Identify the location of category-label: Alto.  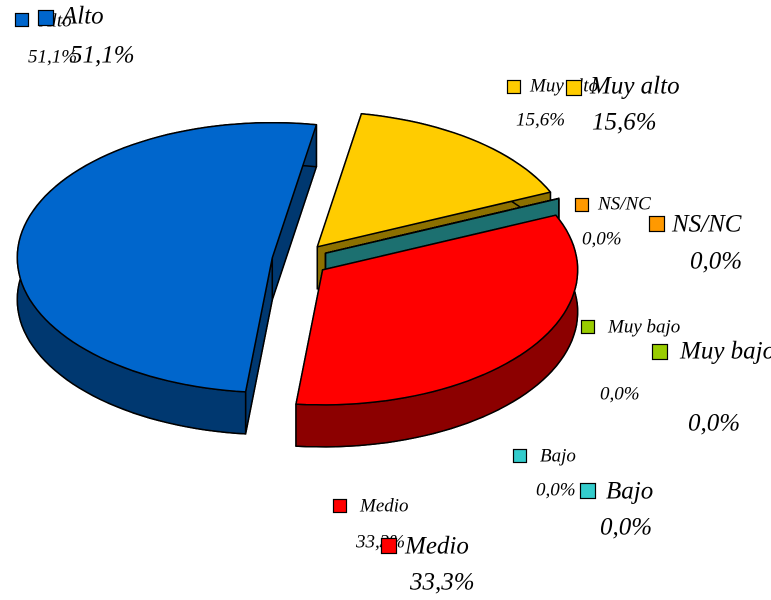
(82, 16).